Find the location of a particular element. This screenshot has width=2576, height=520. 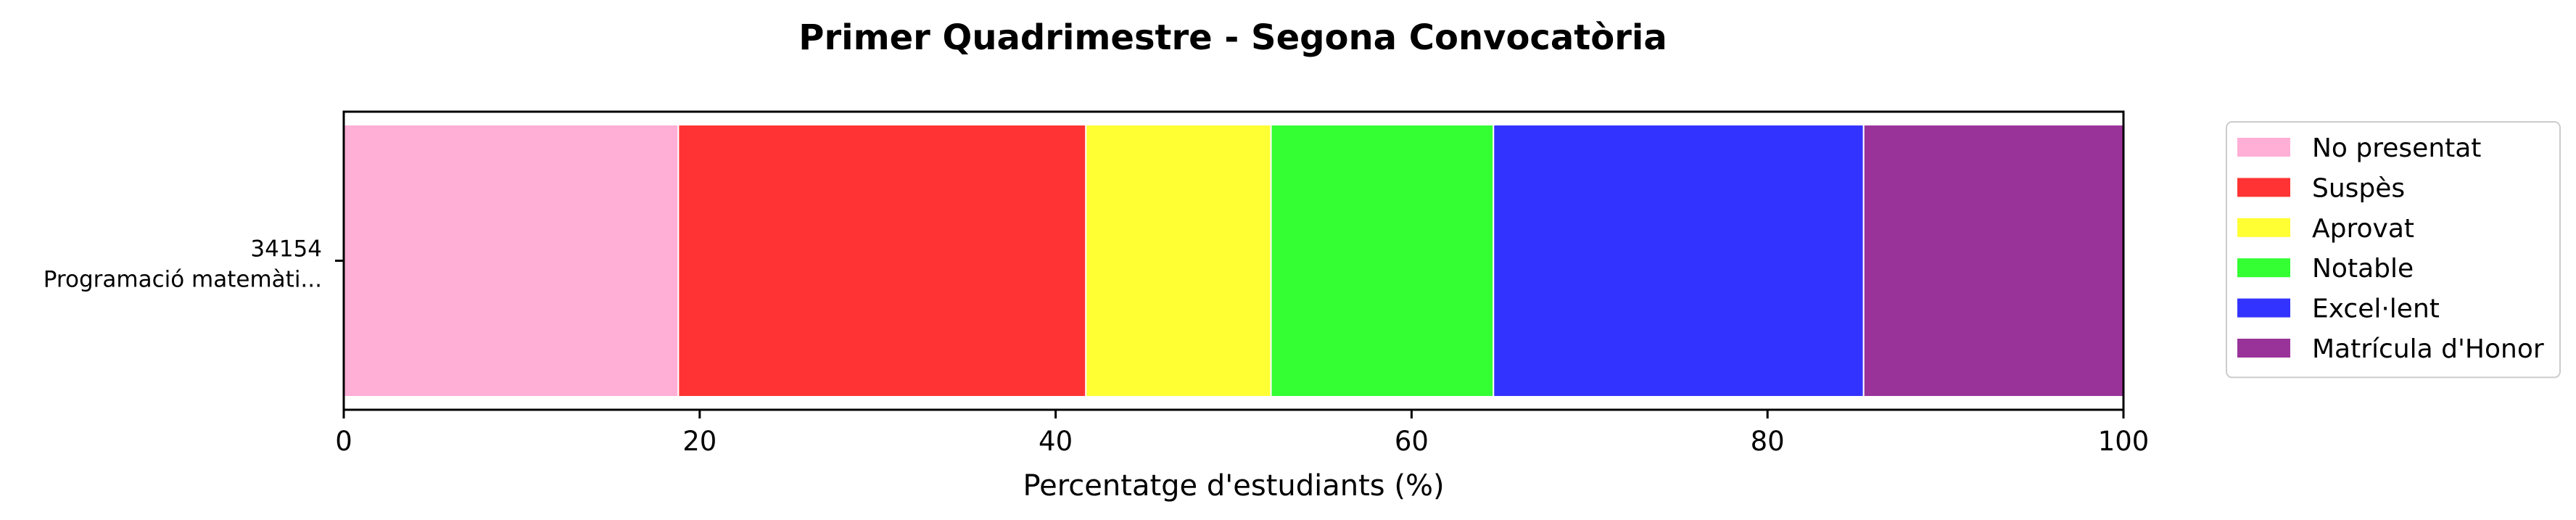

legend-label-3: Aprovat is located at coordinates (2363, 229).